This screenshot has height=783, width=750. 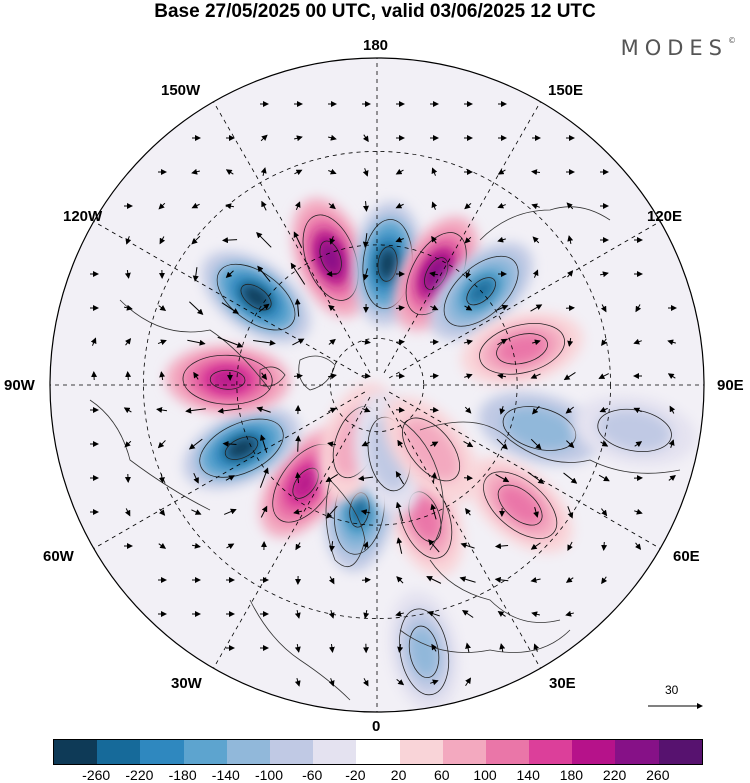 I want to click on colorbar-tick-label: 60, so click(x=442, y=775).